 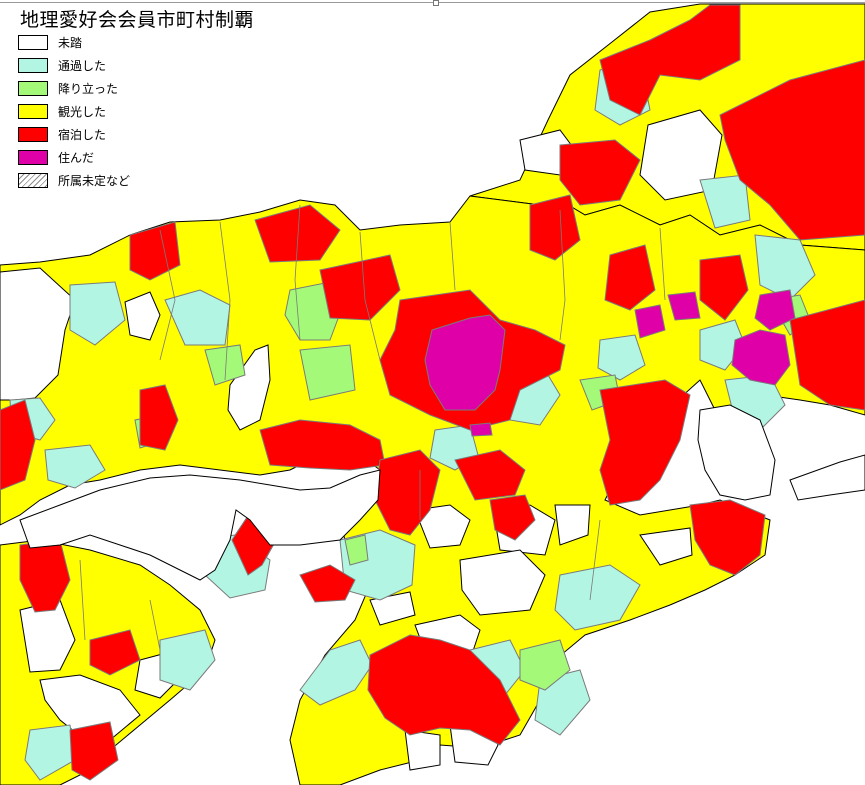 I want to click on legend-label: 住んだ, so click(x=76, y=158).